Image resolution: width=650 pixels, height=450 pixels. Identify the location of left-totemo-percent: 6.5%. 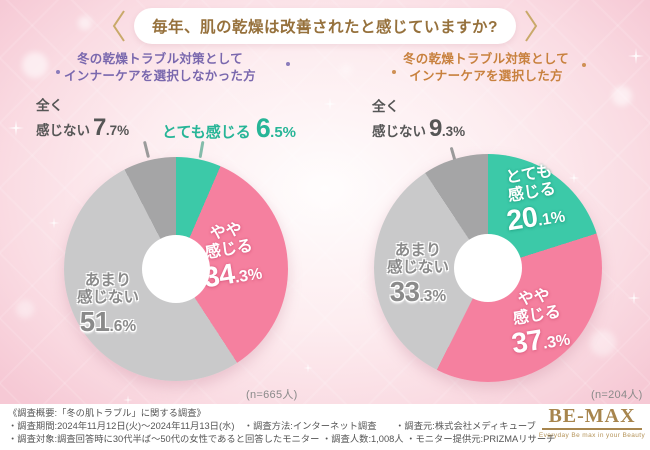
(276, 128).